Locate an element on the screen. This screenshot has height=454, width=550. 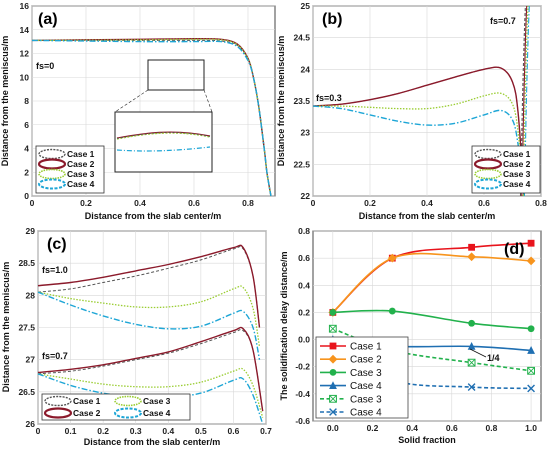
x-tick-label: 0.1 is located at coordinates (71, 431).